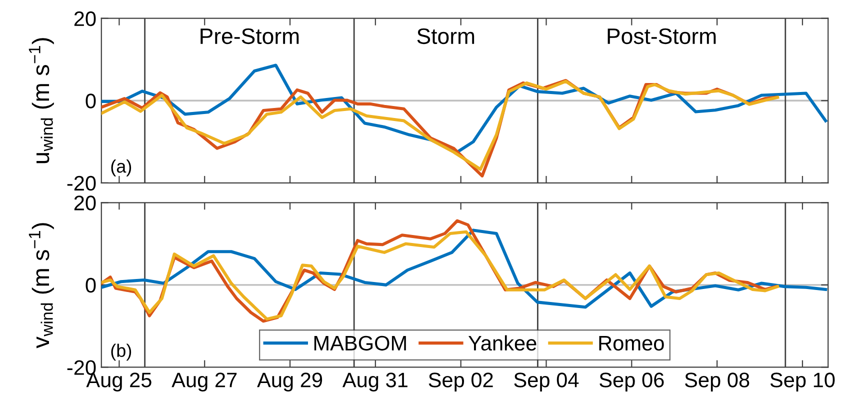  What do you see at coordinates (632, 382) in the screenshot?
I see `x-tick-label: Sep 06` at bounding box center [632, 382].